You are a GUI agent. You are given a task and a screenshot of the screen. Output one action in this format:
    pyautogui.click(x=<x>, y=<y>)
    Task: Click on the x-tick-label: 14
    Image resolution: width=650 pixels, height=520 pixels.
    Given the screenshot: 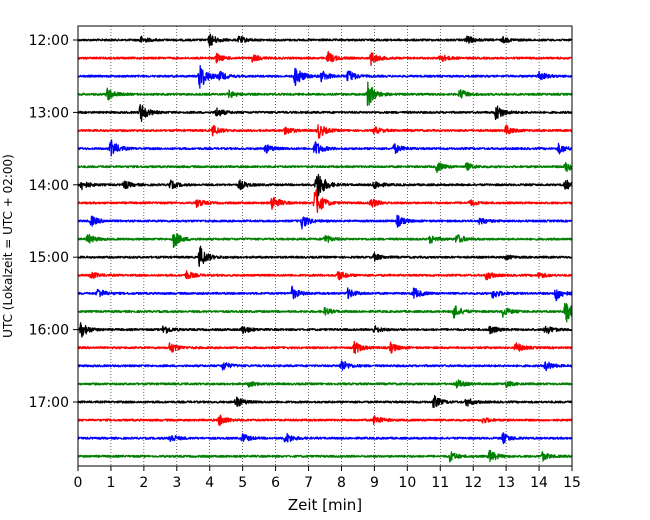 What is the action you would take?
    pyautogui.click(x=539, y=483)
    